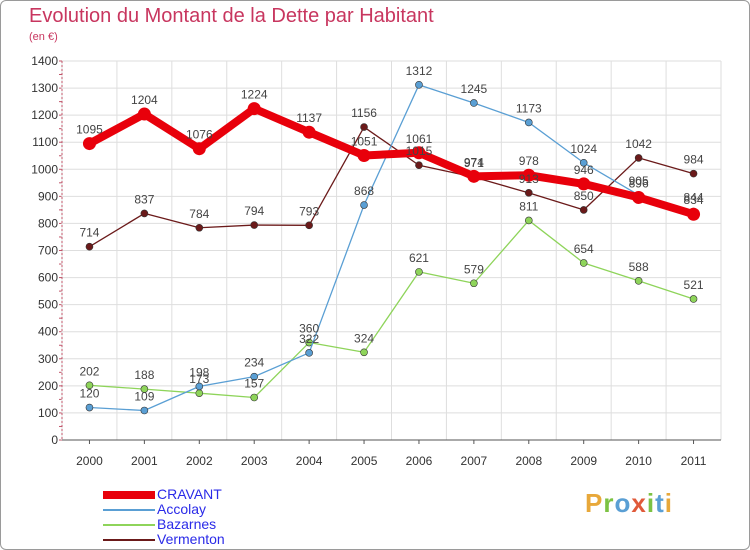  What do you see at coordinates (48, 332) in the screenshot?
I see `y-tick-label: 400` at bounding box center [48, 332].